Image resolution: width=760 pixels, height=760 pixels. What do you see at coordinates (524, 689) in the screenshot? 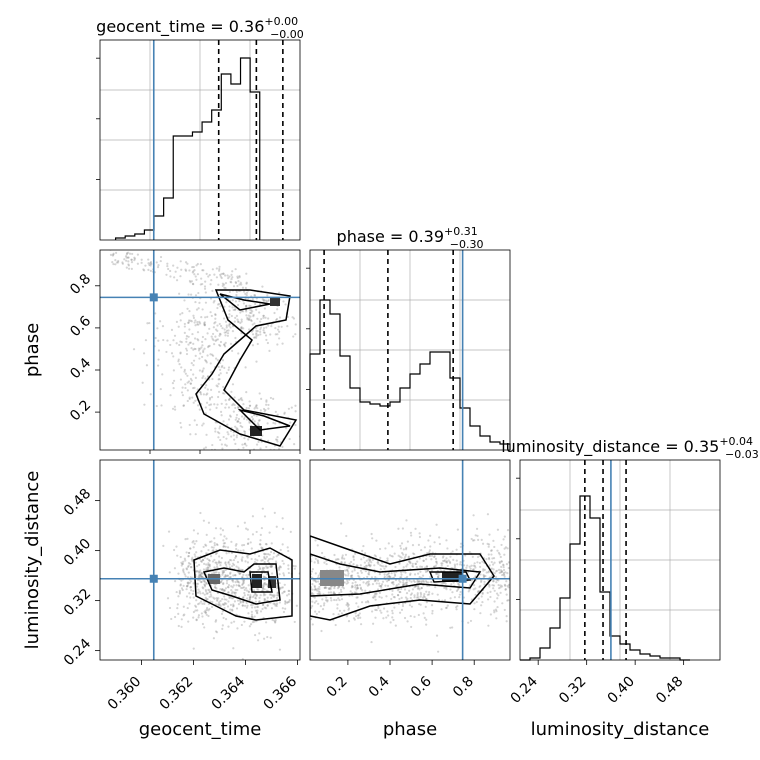
I see `x-tick-label: 0.24` at bounding box center [524, 689].